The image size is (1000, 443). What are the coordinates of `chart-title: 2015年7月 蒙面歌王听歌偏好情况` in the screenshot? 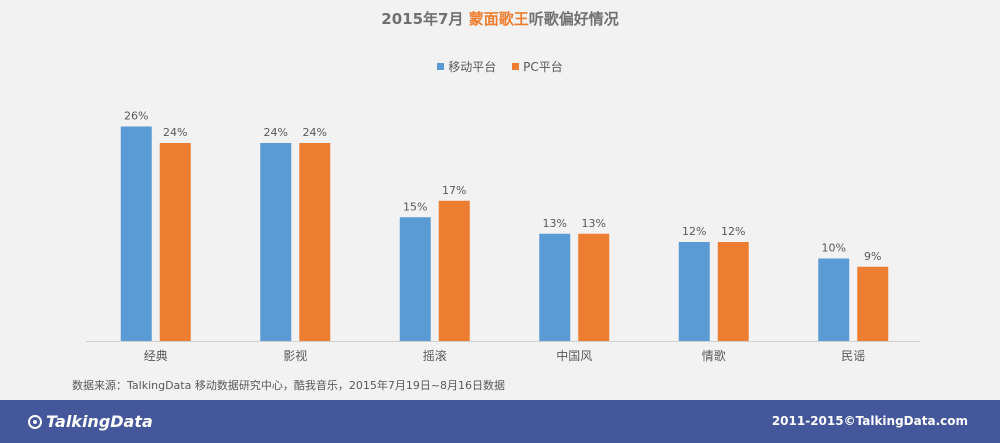 It's located at (500, 18).